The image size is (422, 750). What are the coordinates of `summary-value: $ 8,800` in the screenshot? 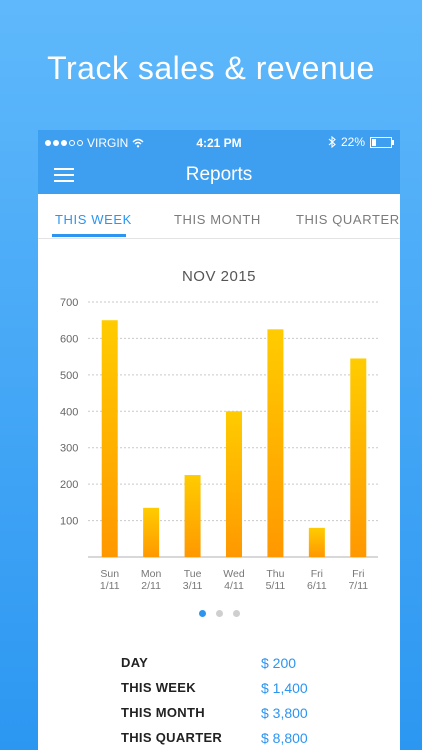 It's located at (284, 737).